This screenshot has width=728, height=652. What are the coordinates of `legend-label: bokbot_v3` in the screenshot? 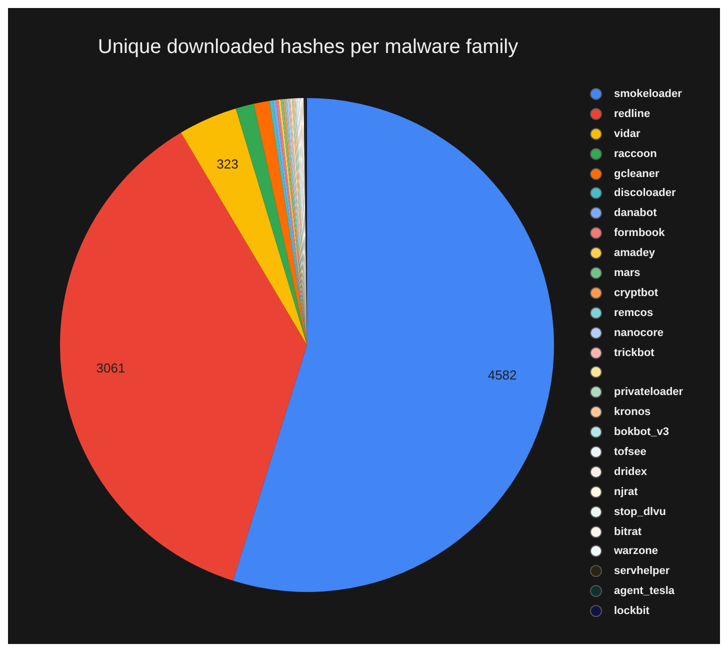 It's located at (642, 432).